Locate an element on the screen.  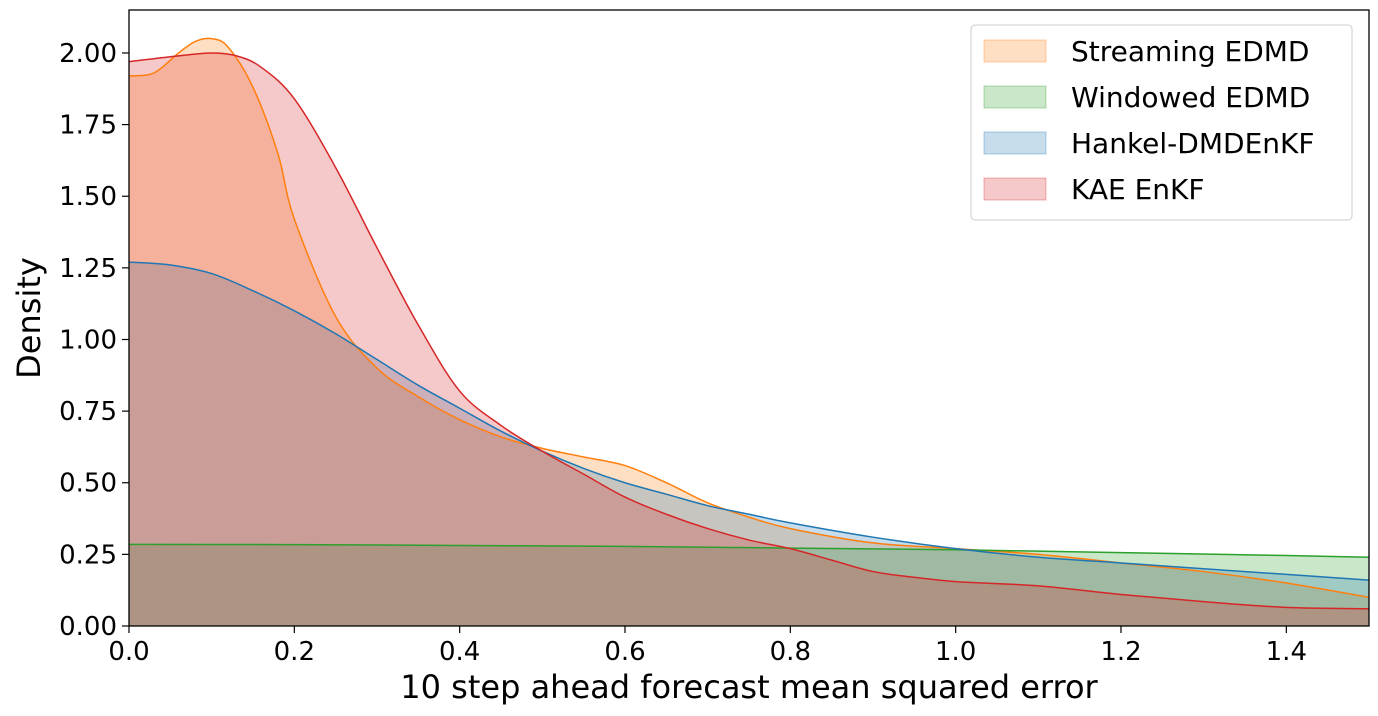
legend-label: KAE EnKF is located at coordinates (1138, 189).